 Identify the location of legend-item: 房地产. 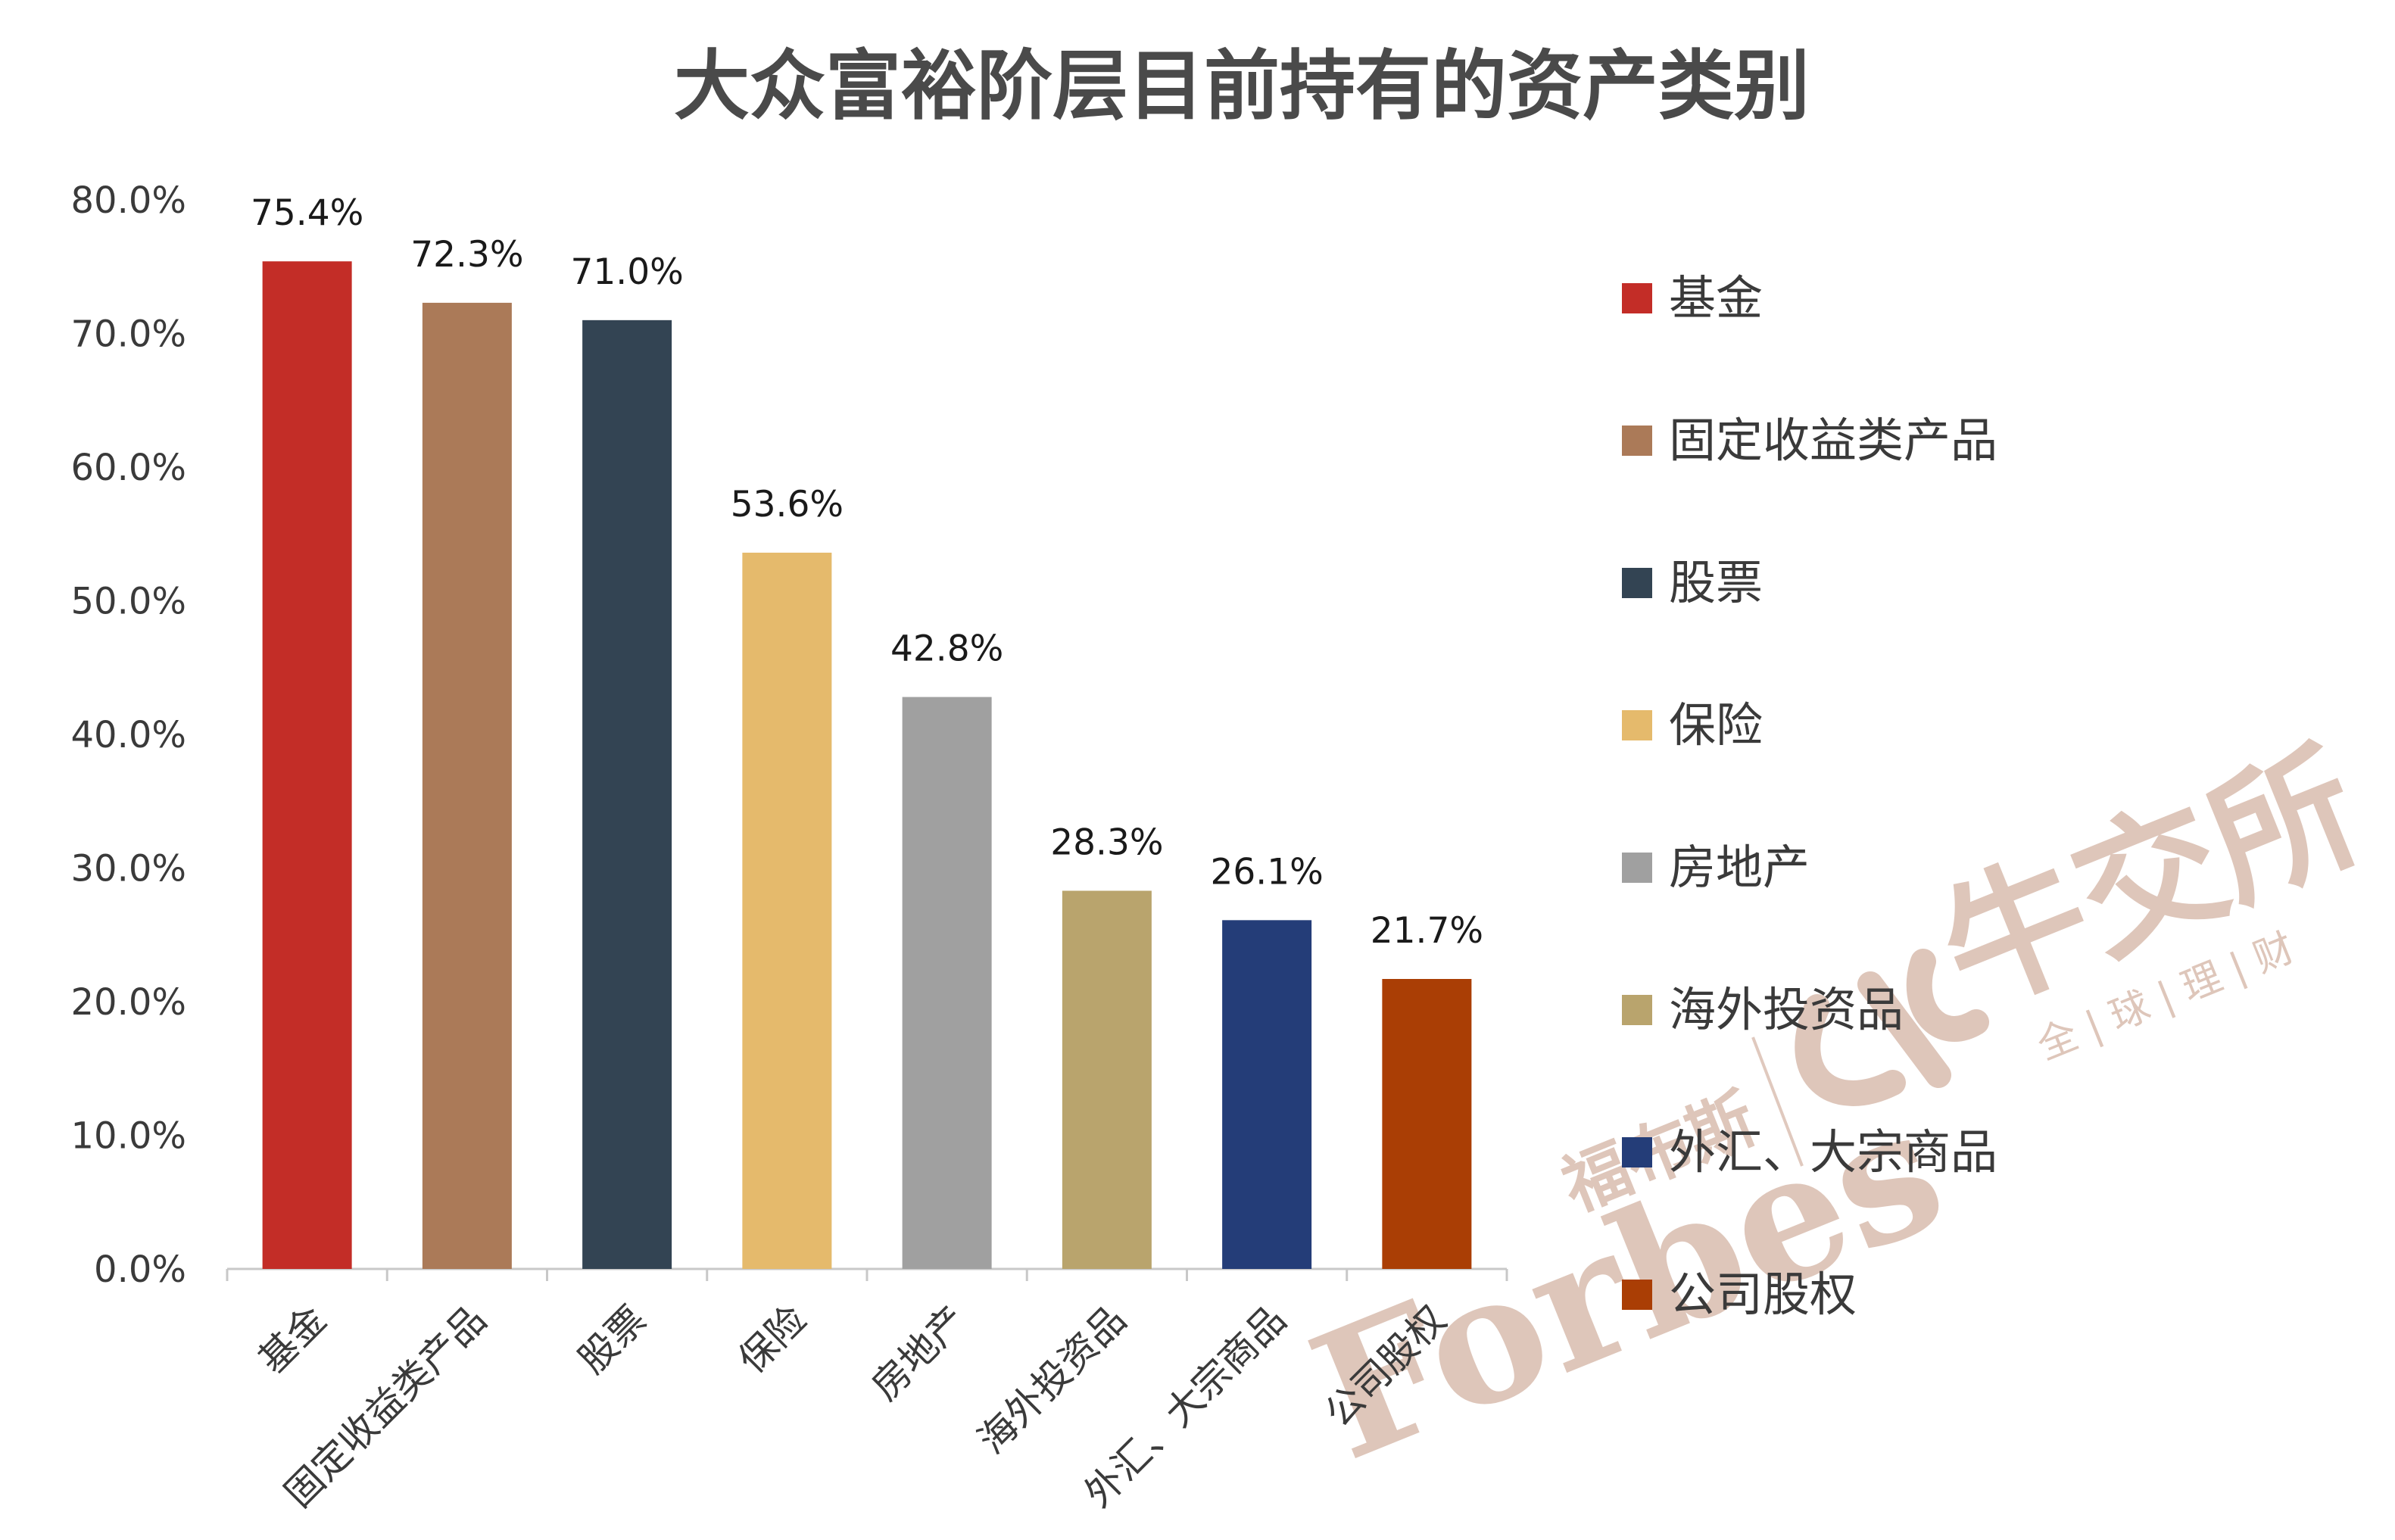
(1716, 868).